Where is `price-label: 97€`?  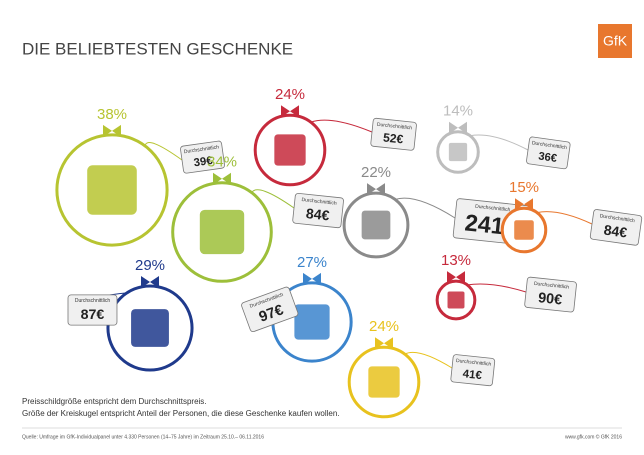 price-label: 97€ is located at coordinates (271, 313).